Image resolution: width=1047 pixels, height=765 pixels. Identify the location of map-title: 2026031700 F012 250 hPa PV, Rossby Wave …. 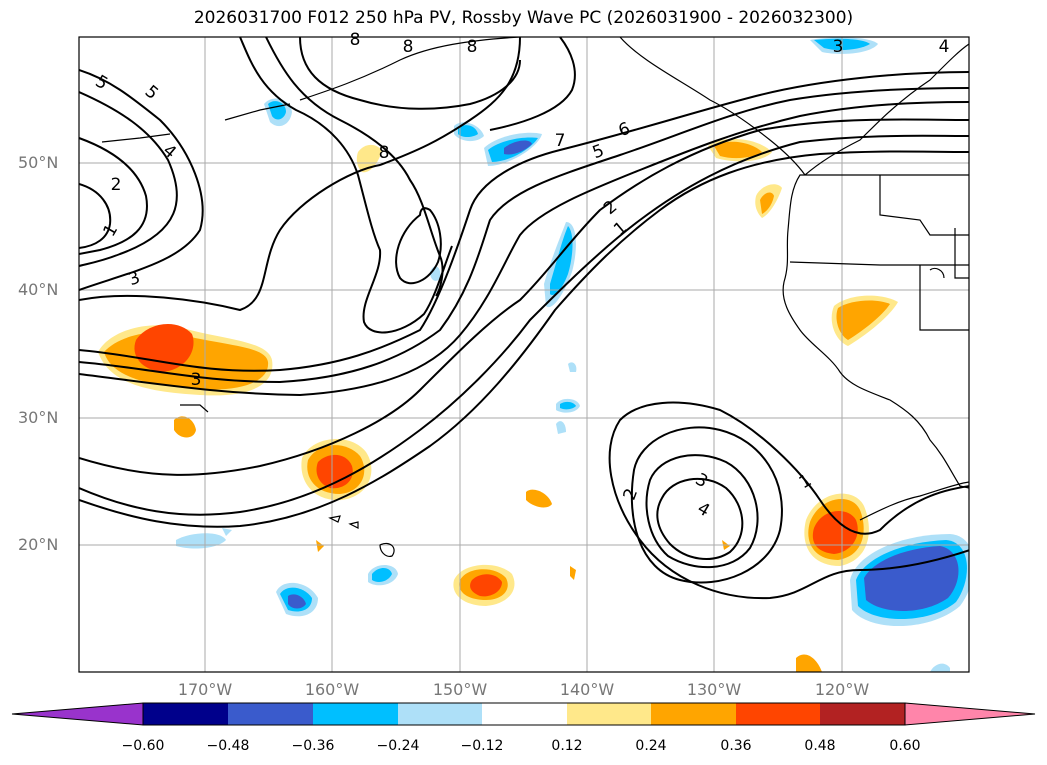
(523, 18).